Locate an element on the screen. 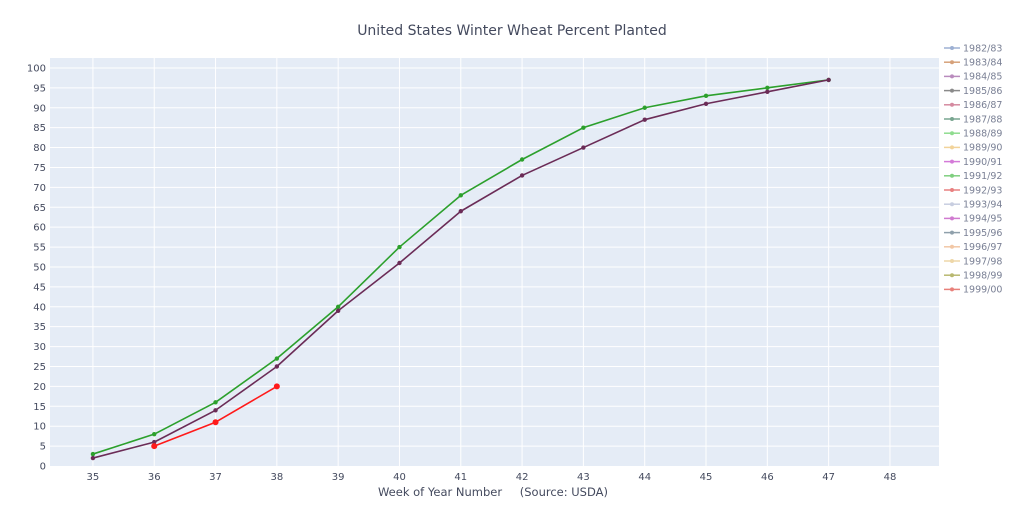  legend-item: 1996/97 is located at coordinates (973, 247).